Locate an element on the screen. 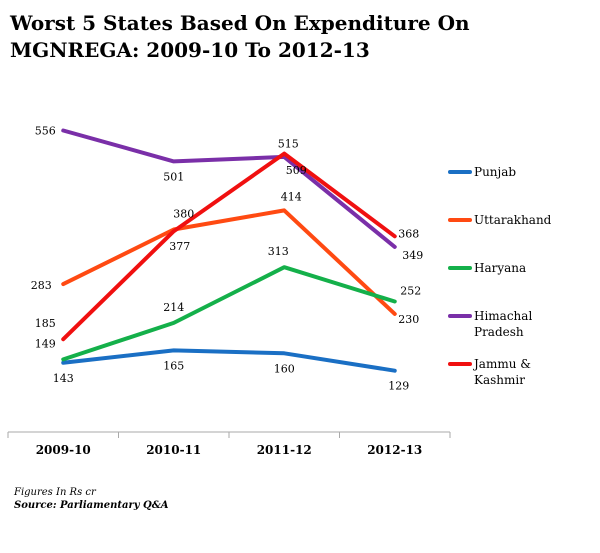 The height and width of the screenshot is (553, 600). legend-label-haryana: Haryana is located at coordinates (500, 268).